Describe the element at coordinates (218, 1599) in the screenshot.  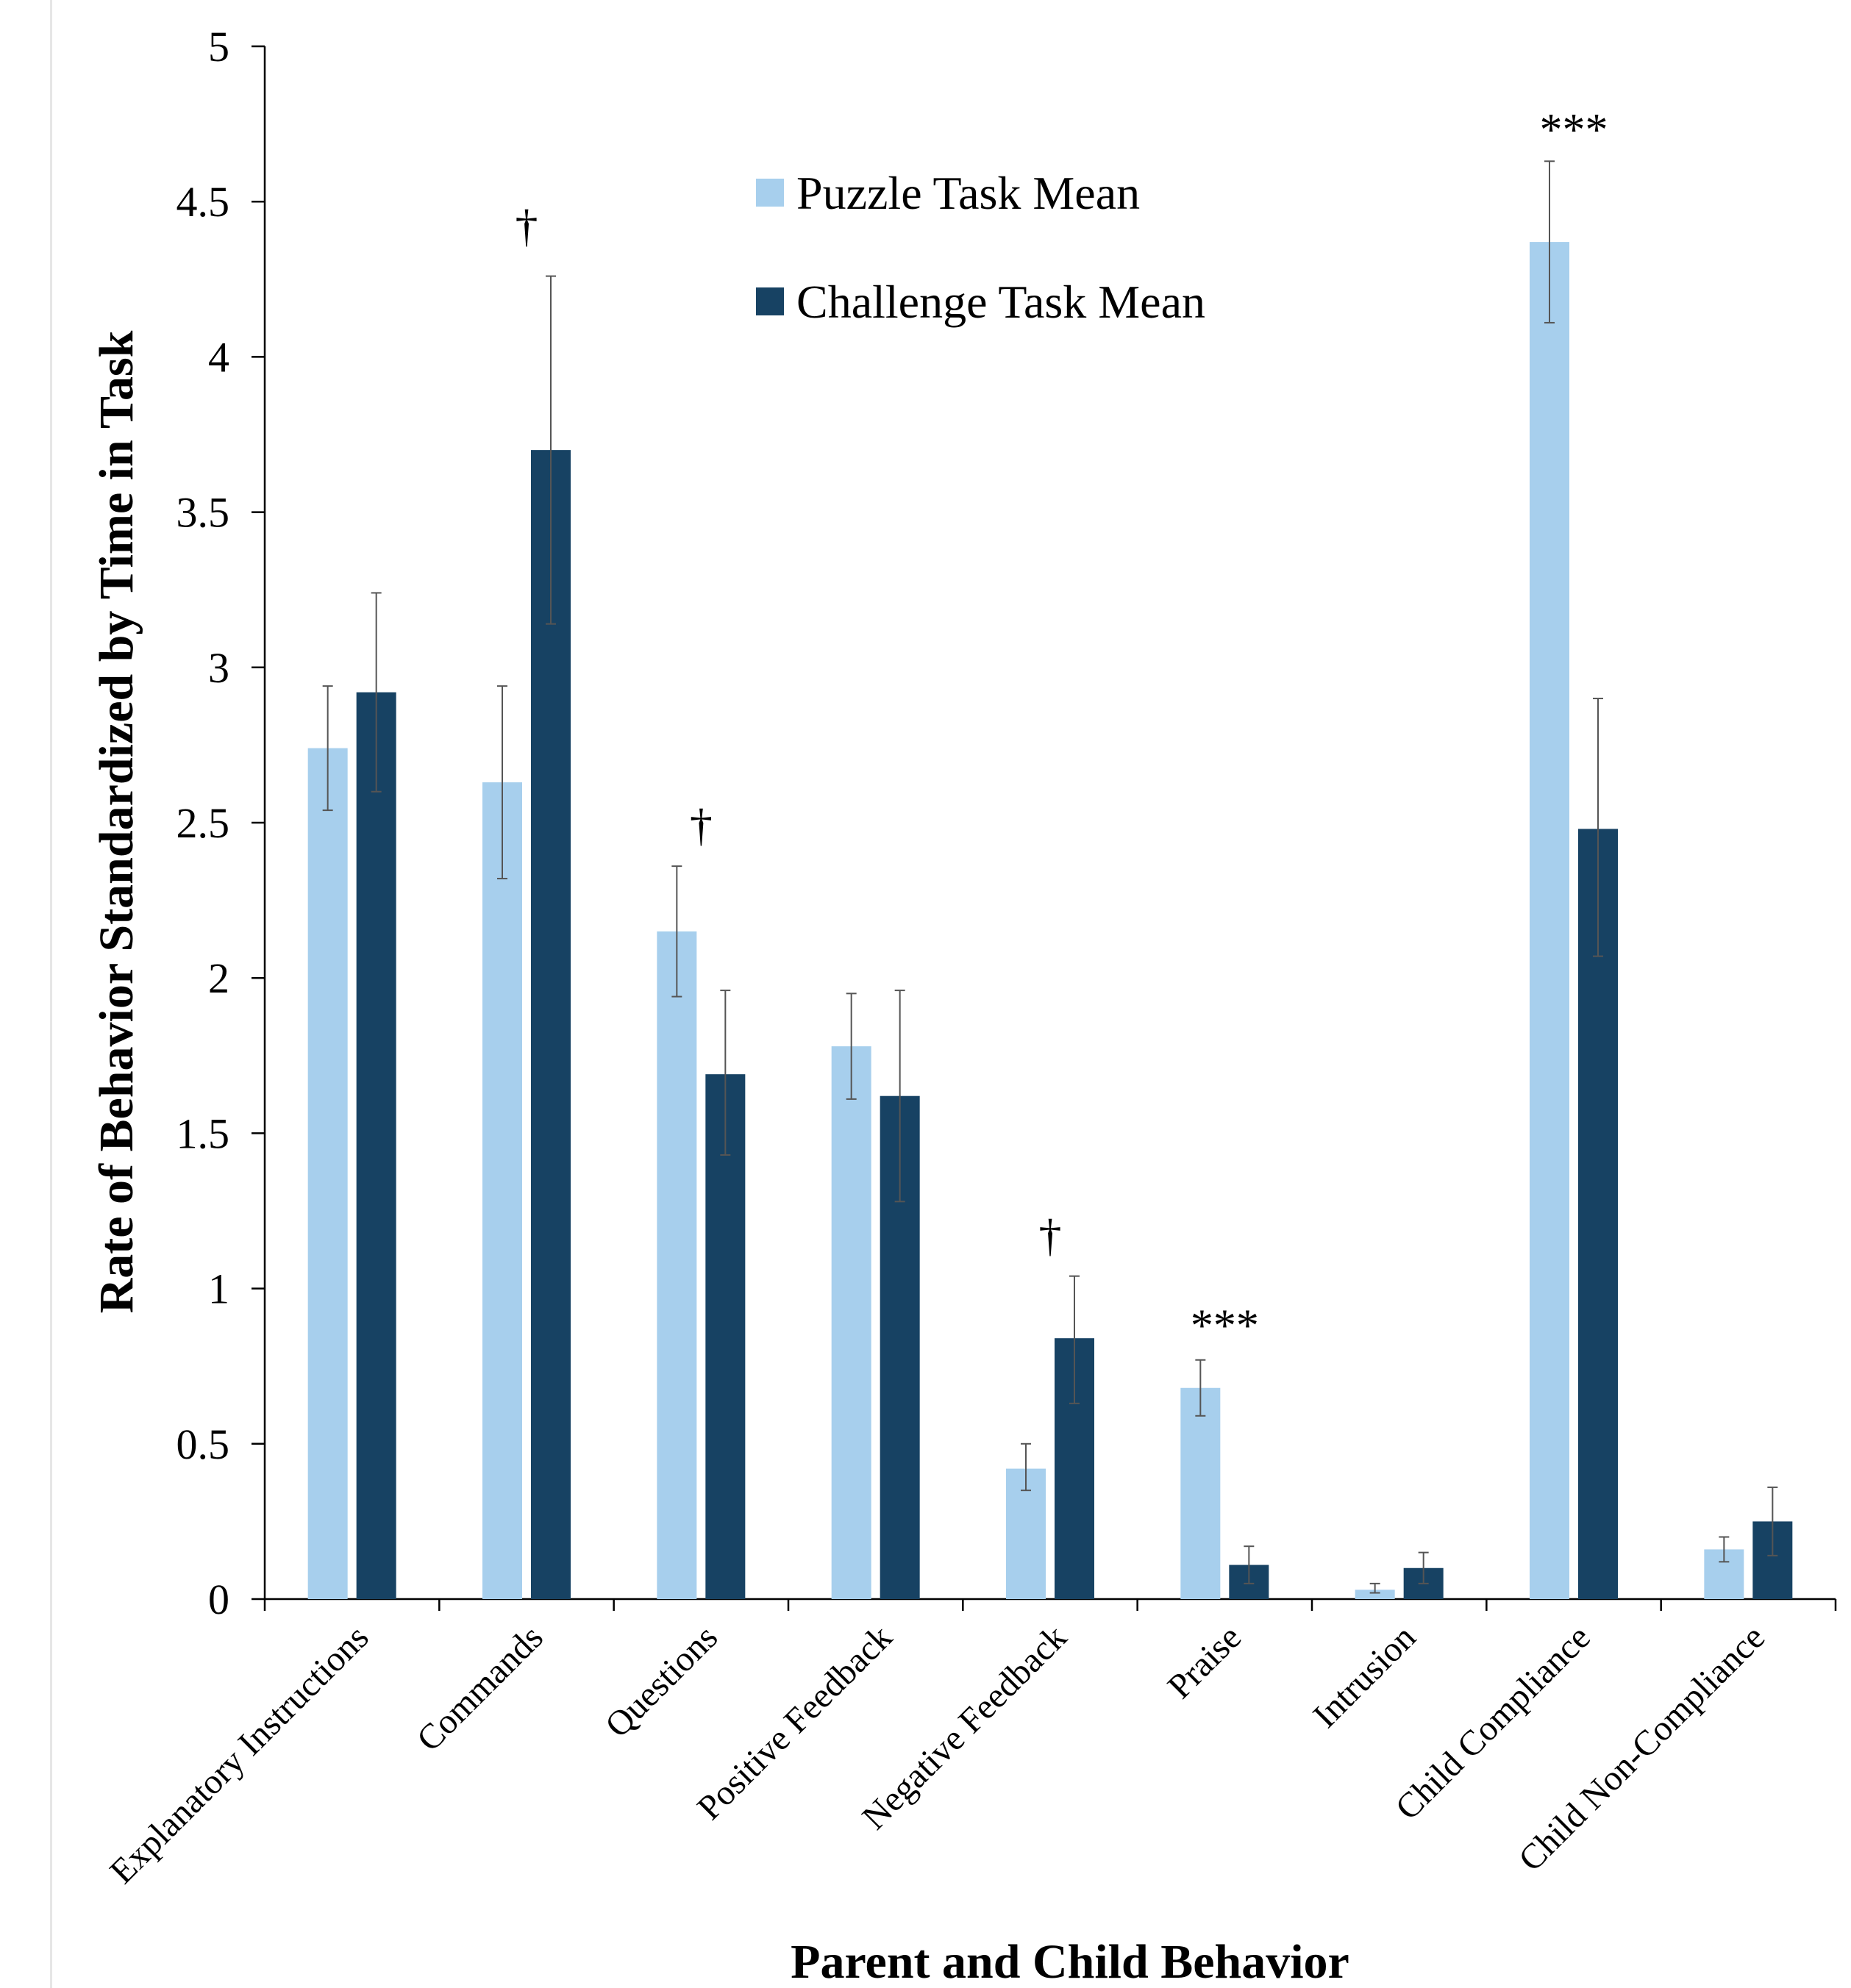
I see `y-tick-label: 0` at that location.